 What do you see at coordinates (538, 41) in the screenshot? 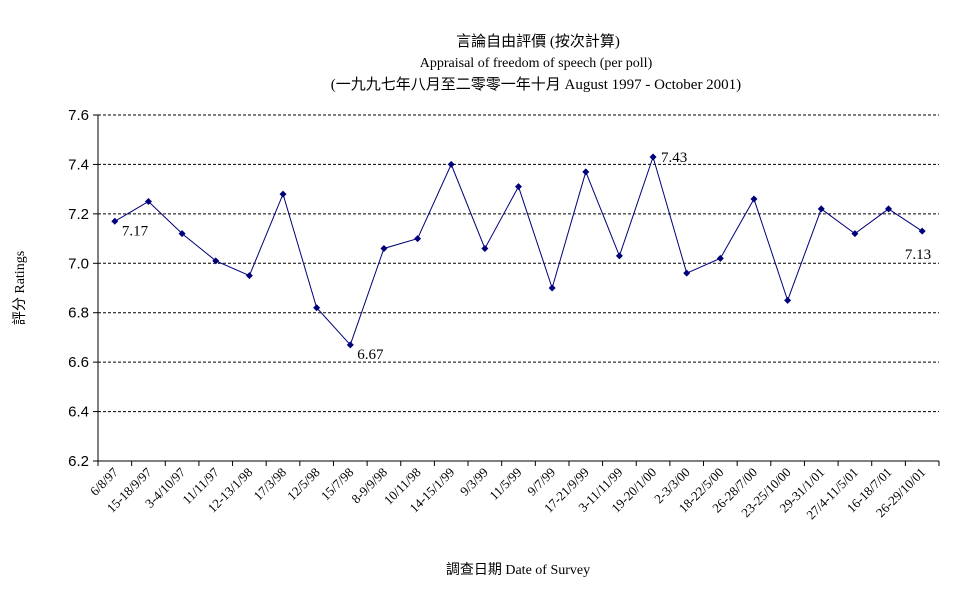
I see `chart-title: 言論自由評價 (按次計算)` at bounding box center [538, 41].